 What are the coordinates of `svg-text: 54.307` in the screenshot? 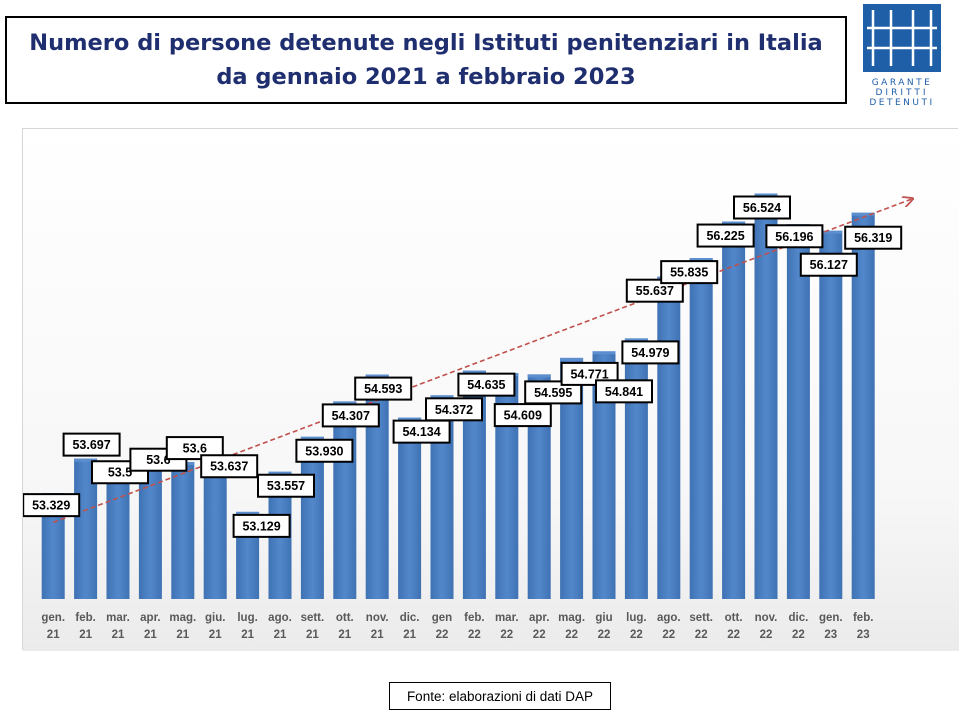 It's located at (351, 416).